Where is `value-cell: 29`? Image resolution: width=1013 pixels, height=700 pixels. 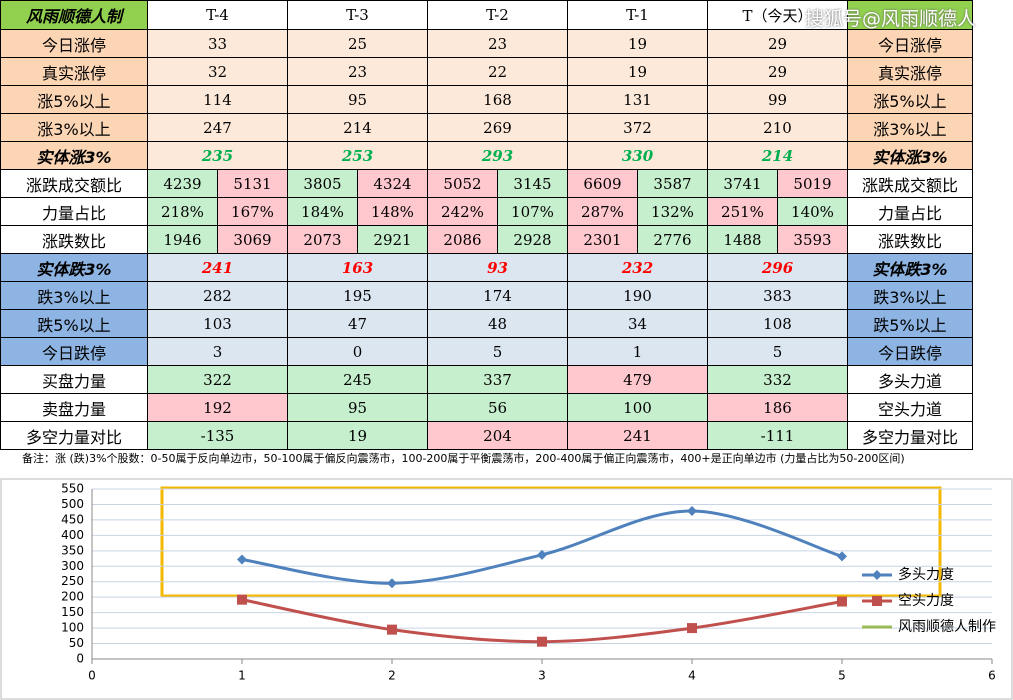
value-cell: 29 is located at coordinates (778, 72).